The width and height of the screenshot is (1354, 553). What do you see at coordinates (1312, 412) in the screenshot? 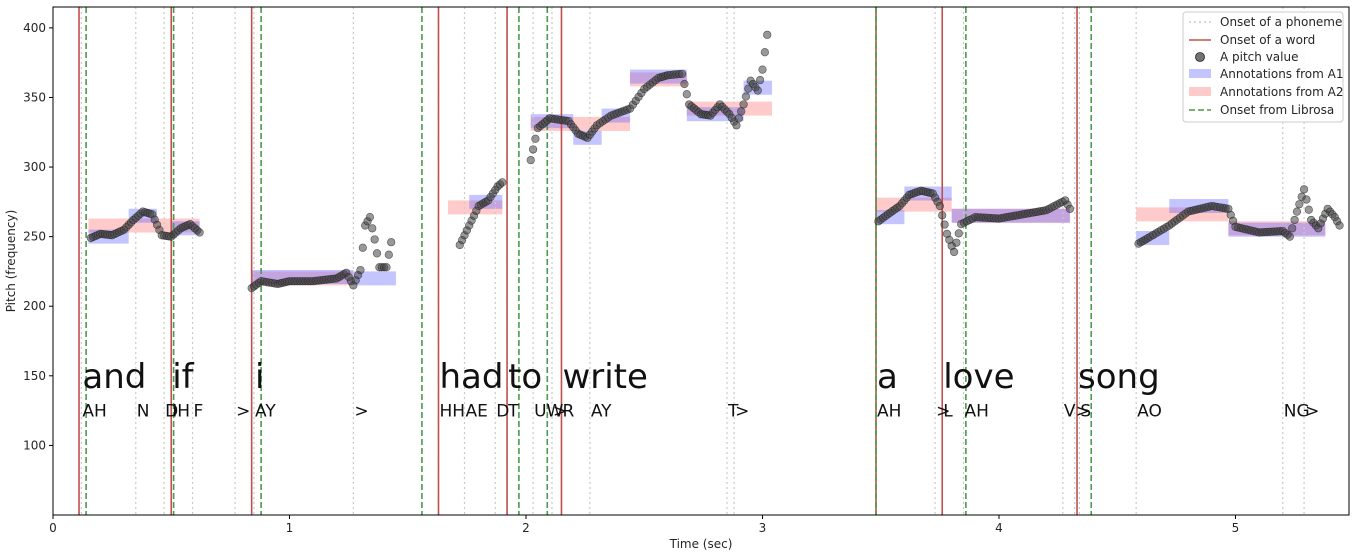
I see `phoneme-label-27: >` at bounding box center [1312, 412].